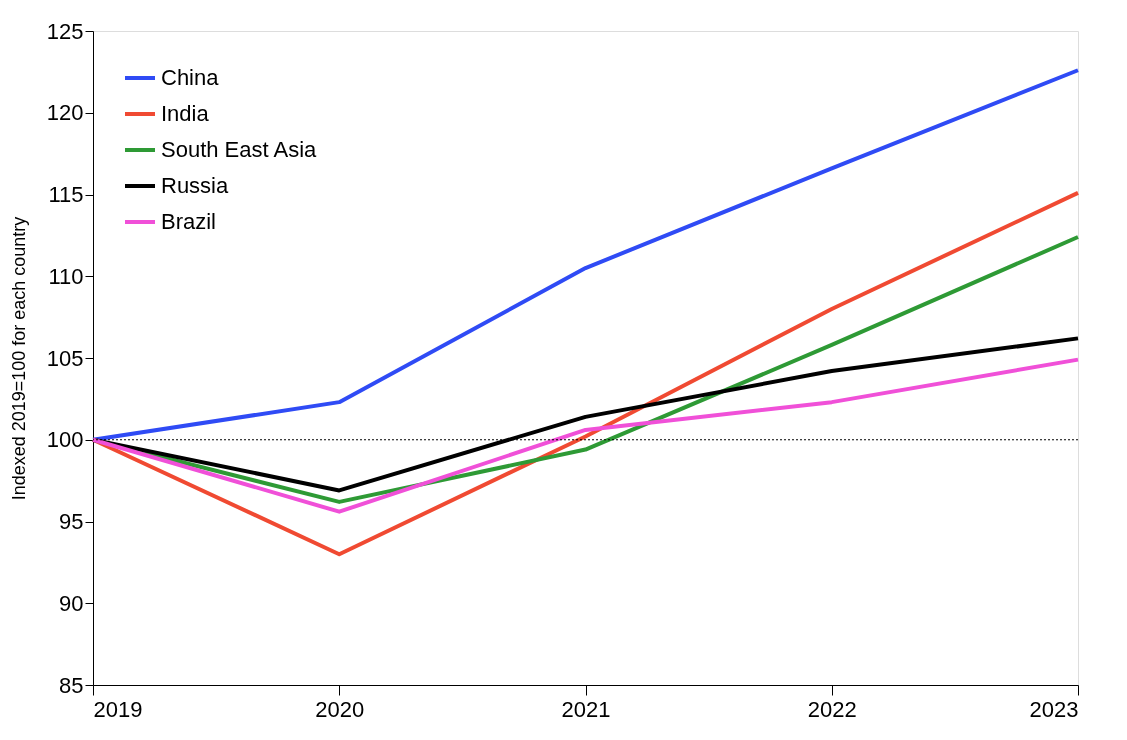 Image resolution: width=1127 pixels, height=740 pixels. I want to click on y-tick-label: 85, so click(71, 685).